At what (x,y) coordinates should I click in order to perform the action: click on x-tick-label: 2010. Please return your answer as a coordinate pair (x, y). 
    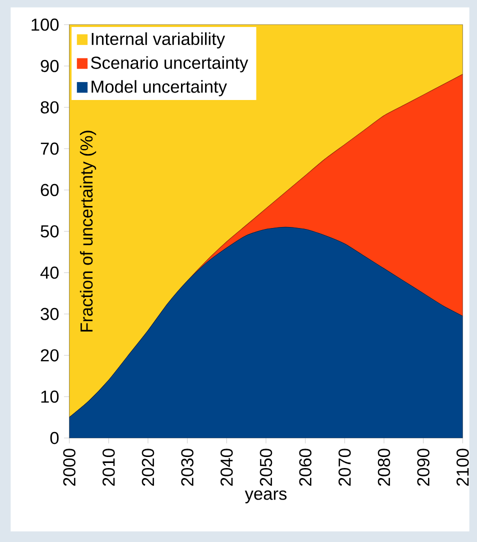
    Looking at the image, I should click on (108, 467).